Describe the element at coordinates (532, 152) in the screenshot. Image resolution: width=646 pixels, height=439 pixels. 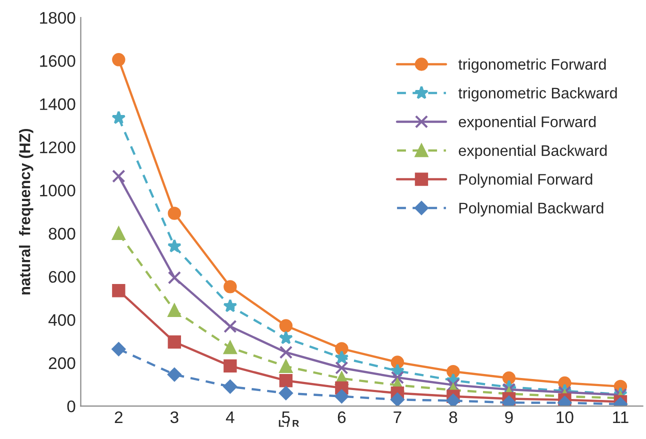
I see `legend-label: exponential Backward` at that location.